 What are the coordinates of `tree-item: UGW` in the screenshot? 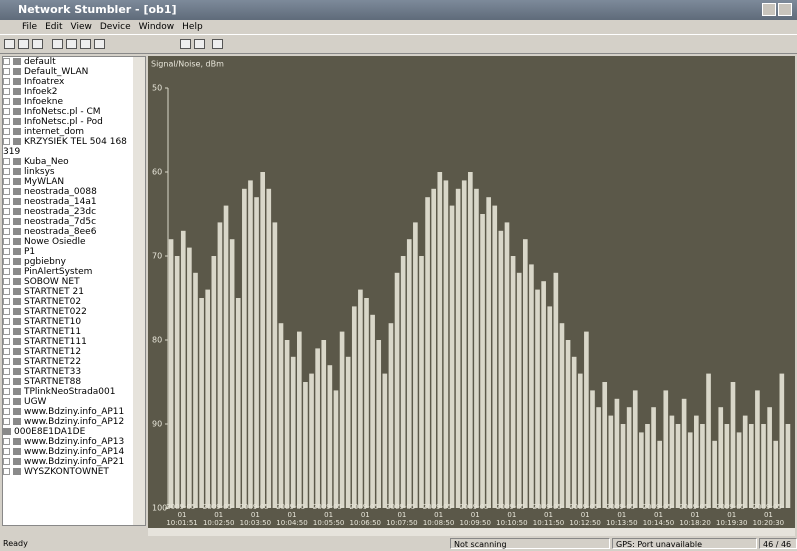 It's located at (74, 402).